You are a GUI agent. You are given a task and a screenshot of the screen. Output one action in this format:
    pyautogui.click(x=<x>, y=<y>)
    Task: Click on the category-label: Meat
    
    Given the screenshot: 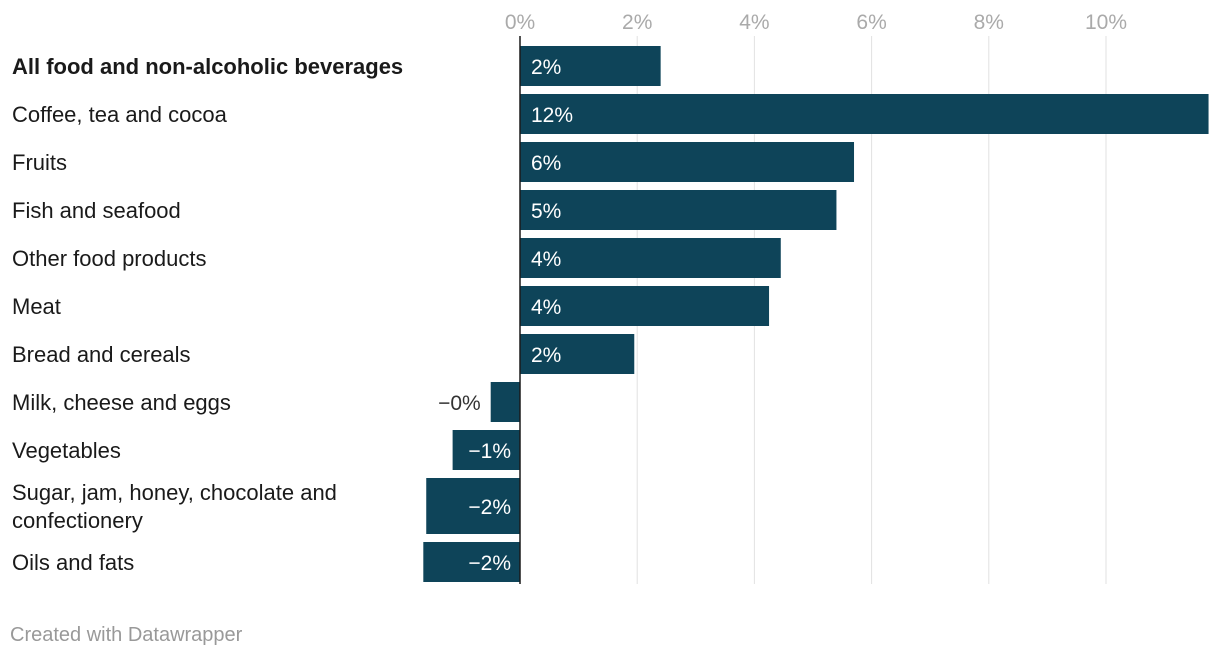 What is the action you would take?
    pyautogui.click(x=36, y=306)
    